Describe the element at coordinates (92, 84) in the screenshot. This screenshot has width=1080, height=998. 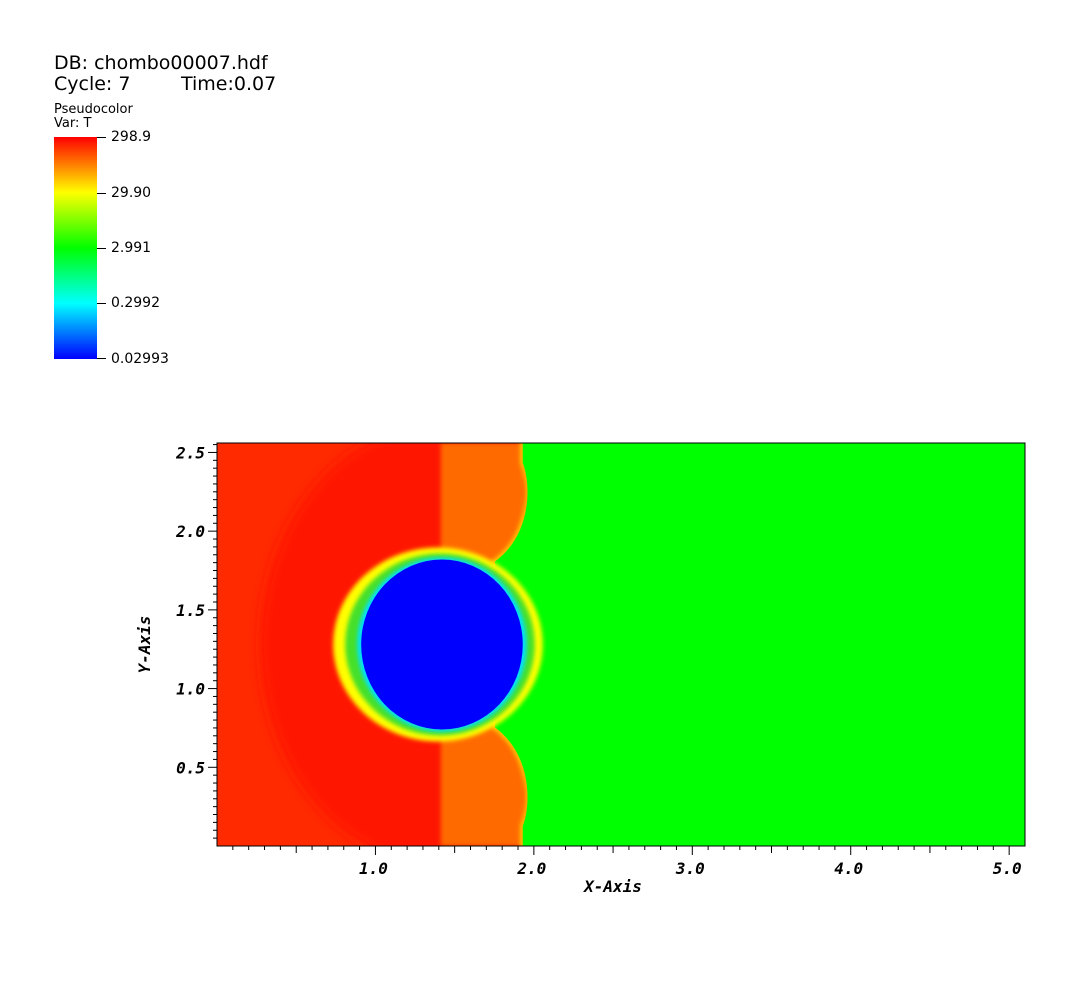
I see `cycle-label: Cycle: 7` at that location.